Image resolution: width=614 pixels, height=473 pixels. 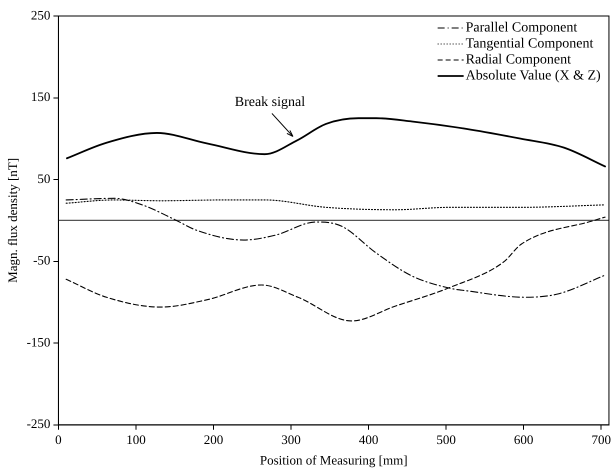 I want to click on y-tick-label: -150, so click(x=38, y=342).